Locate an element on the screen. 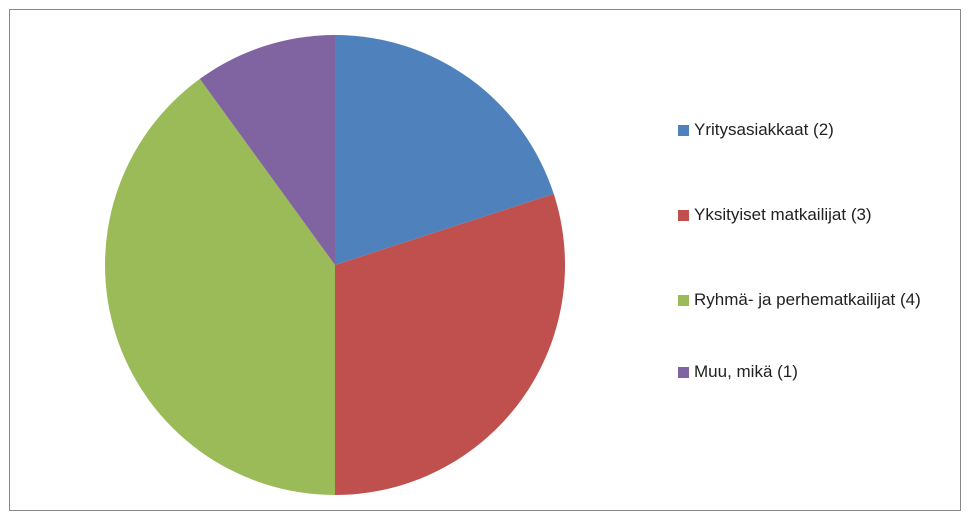 The image size is (971, 520). legend-item: Muu, mikä (1) is located at coordinates (813, 372).